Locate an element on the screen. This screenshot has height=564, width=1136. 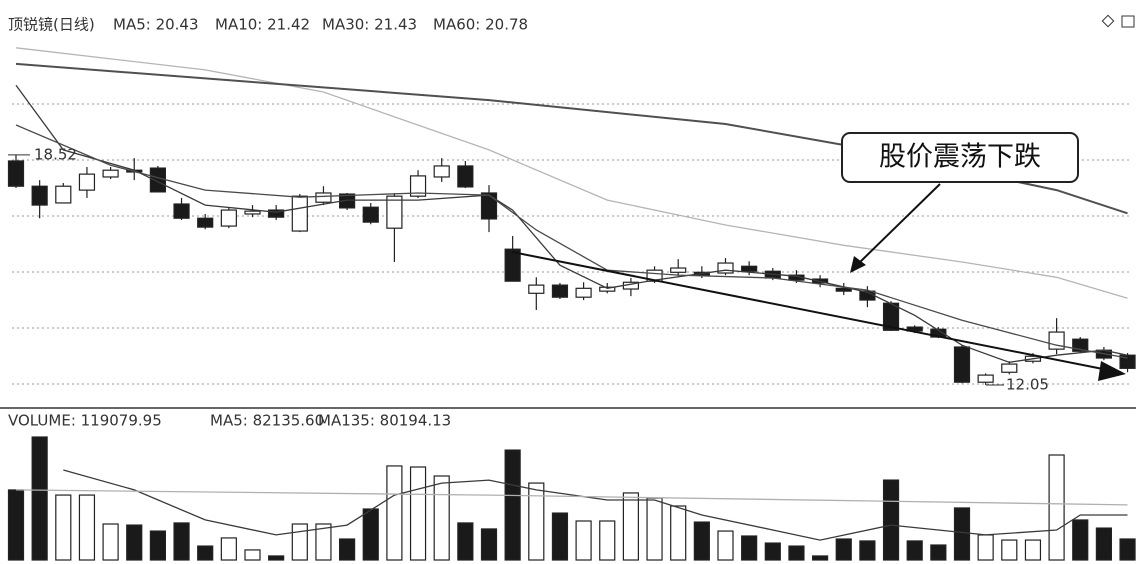
callout-arrow is located at coordinates (899, 224).